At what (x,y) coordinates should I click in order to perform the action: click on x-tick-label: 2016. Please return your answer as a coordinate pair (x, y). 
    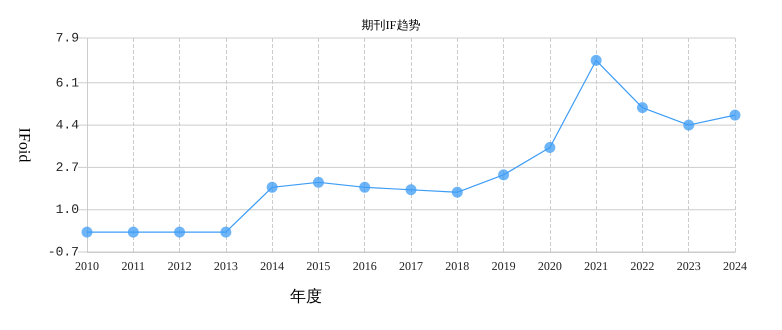
    Looking at the image, I should click on (364, 266).